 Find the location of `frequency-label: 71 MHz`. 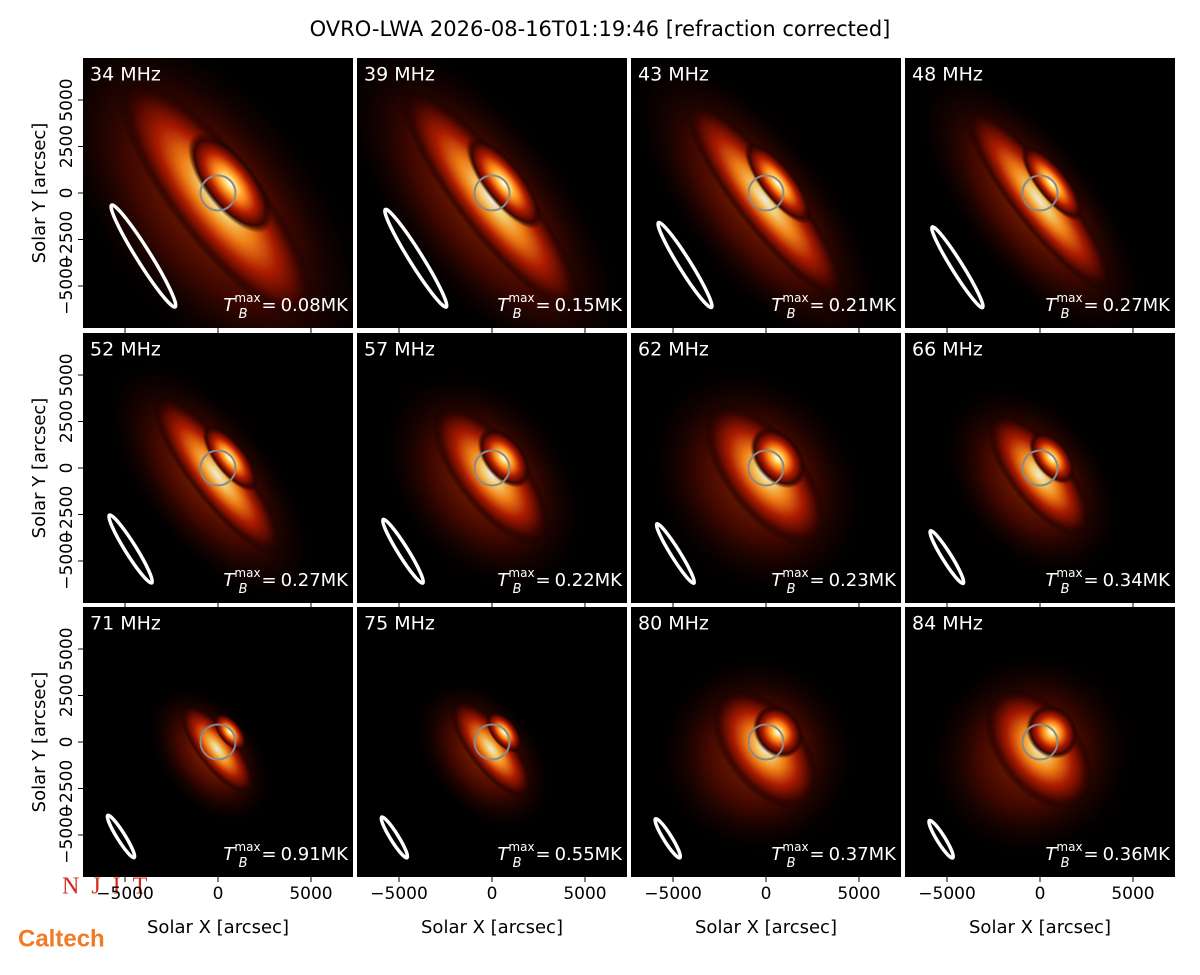

frequency-label: 71 MHz is located at coordinates (125, 624).